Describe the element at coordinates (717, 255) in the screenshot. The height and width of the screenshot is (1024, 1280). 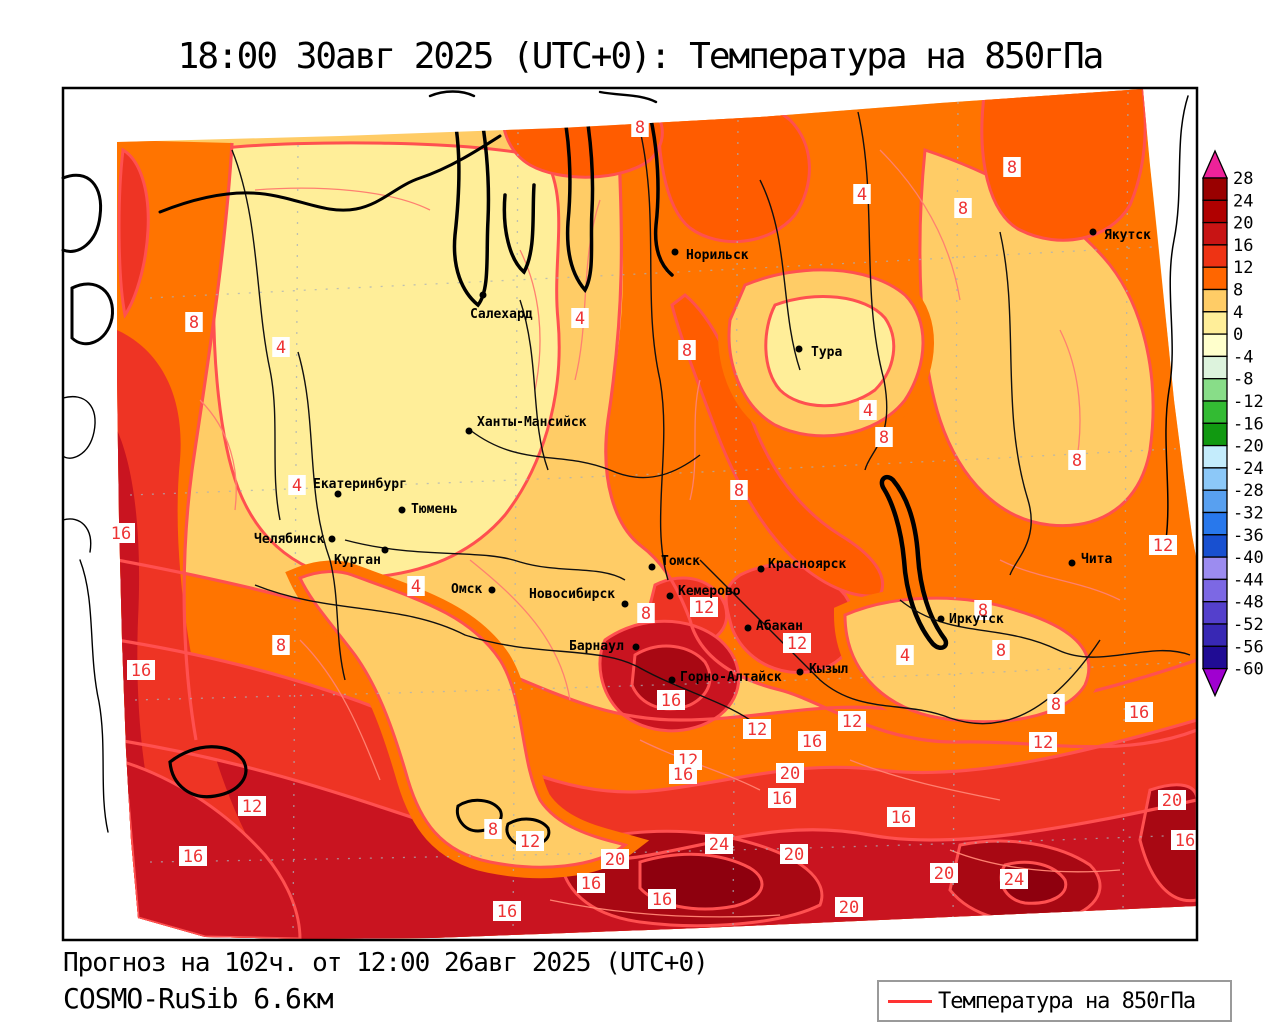
I see `svg-text: Норильск` at that location.